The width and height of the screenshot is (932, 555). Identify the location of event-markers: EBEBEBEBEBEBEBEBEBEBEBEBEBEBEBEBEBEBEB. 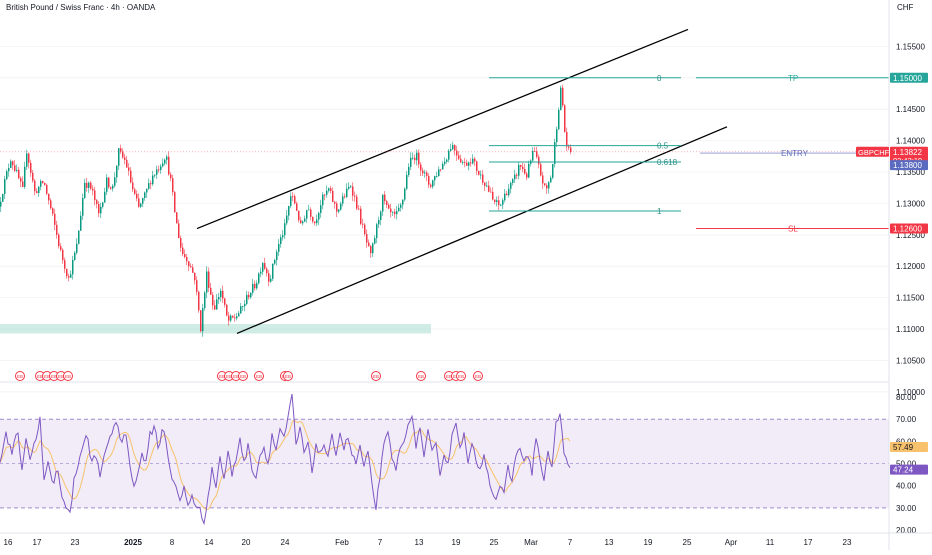
(249, 376).